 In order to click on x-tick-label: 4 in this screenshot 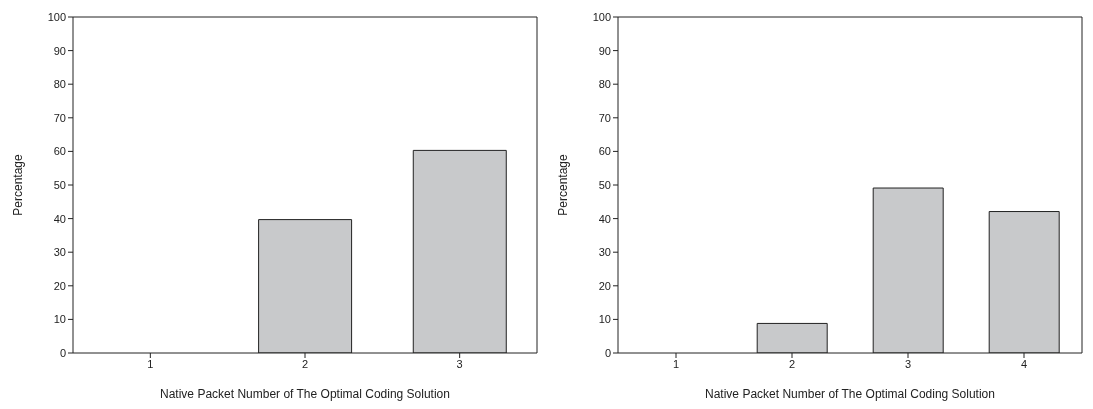, I will do `click(1024, 363)`.